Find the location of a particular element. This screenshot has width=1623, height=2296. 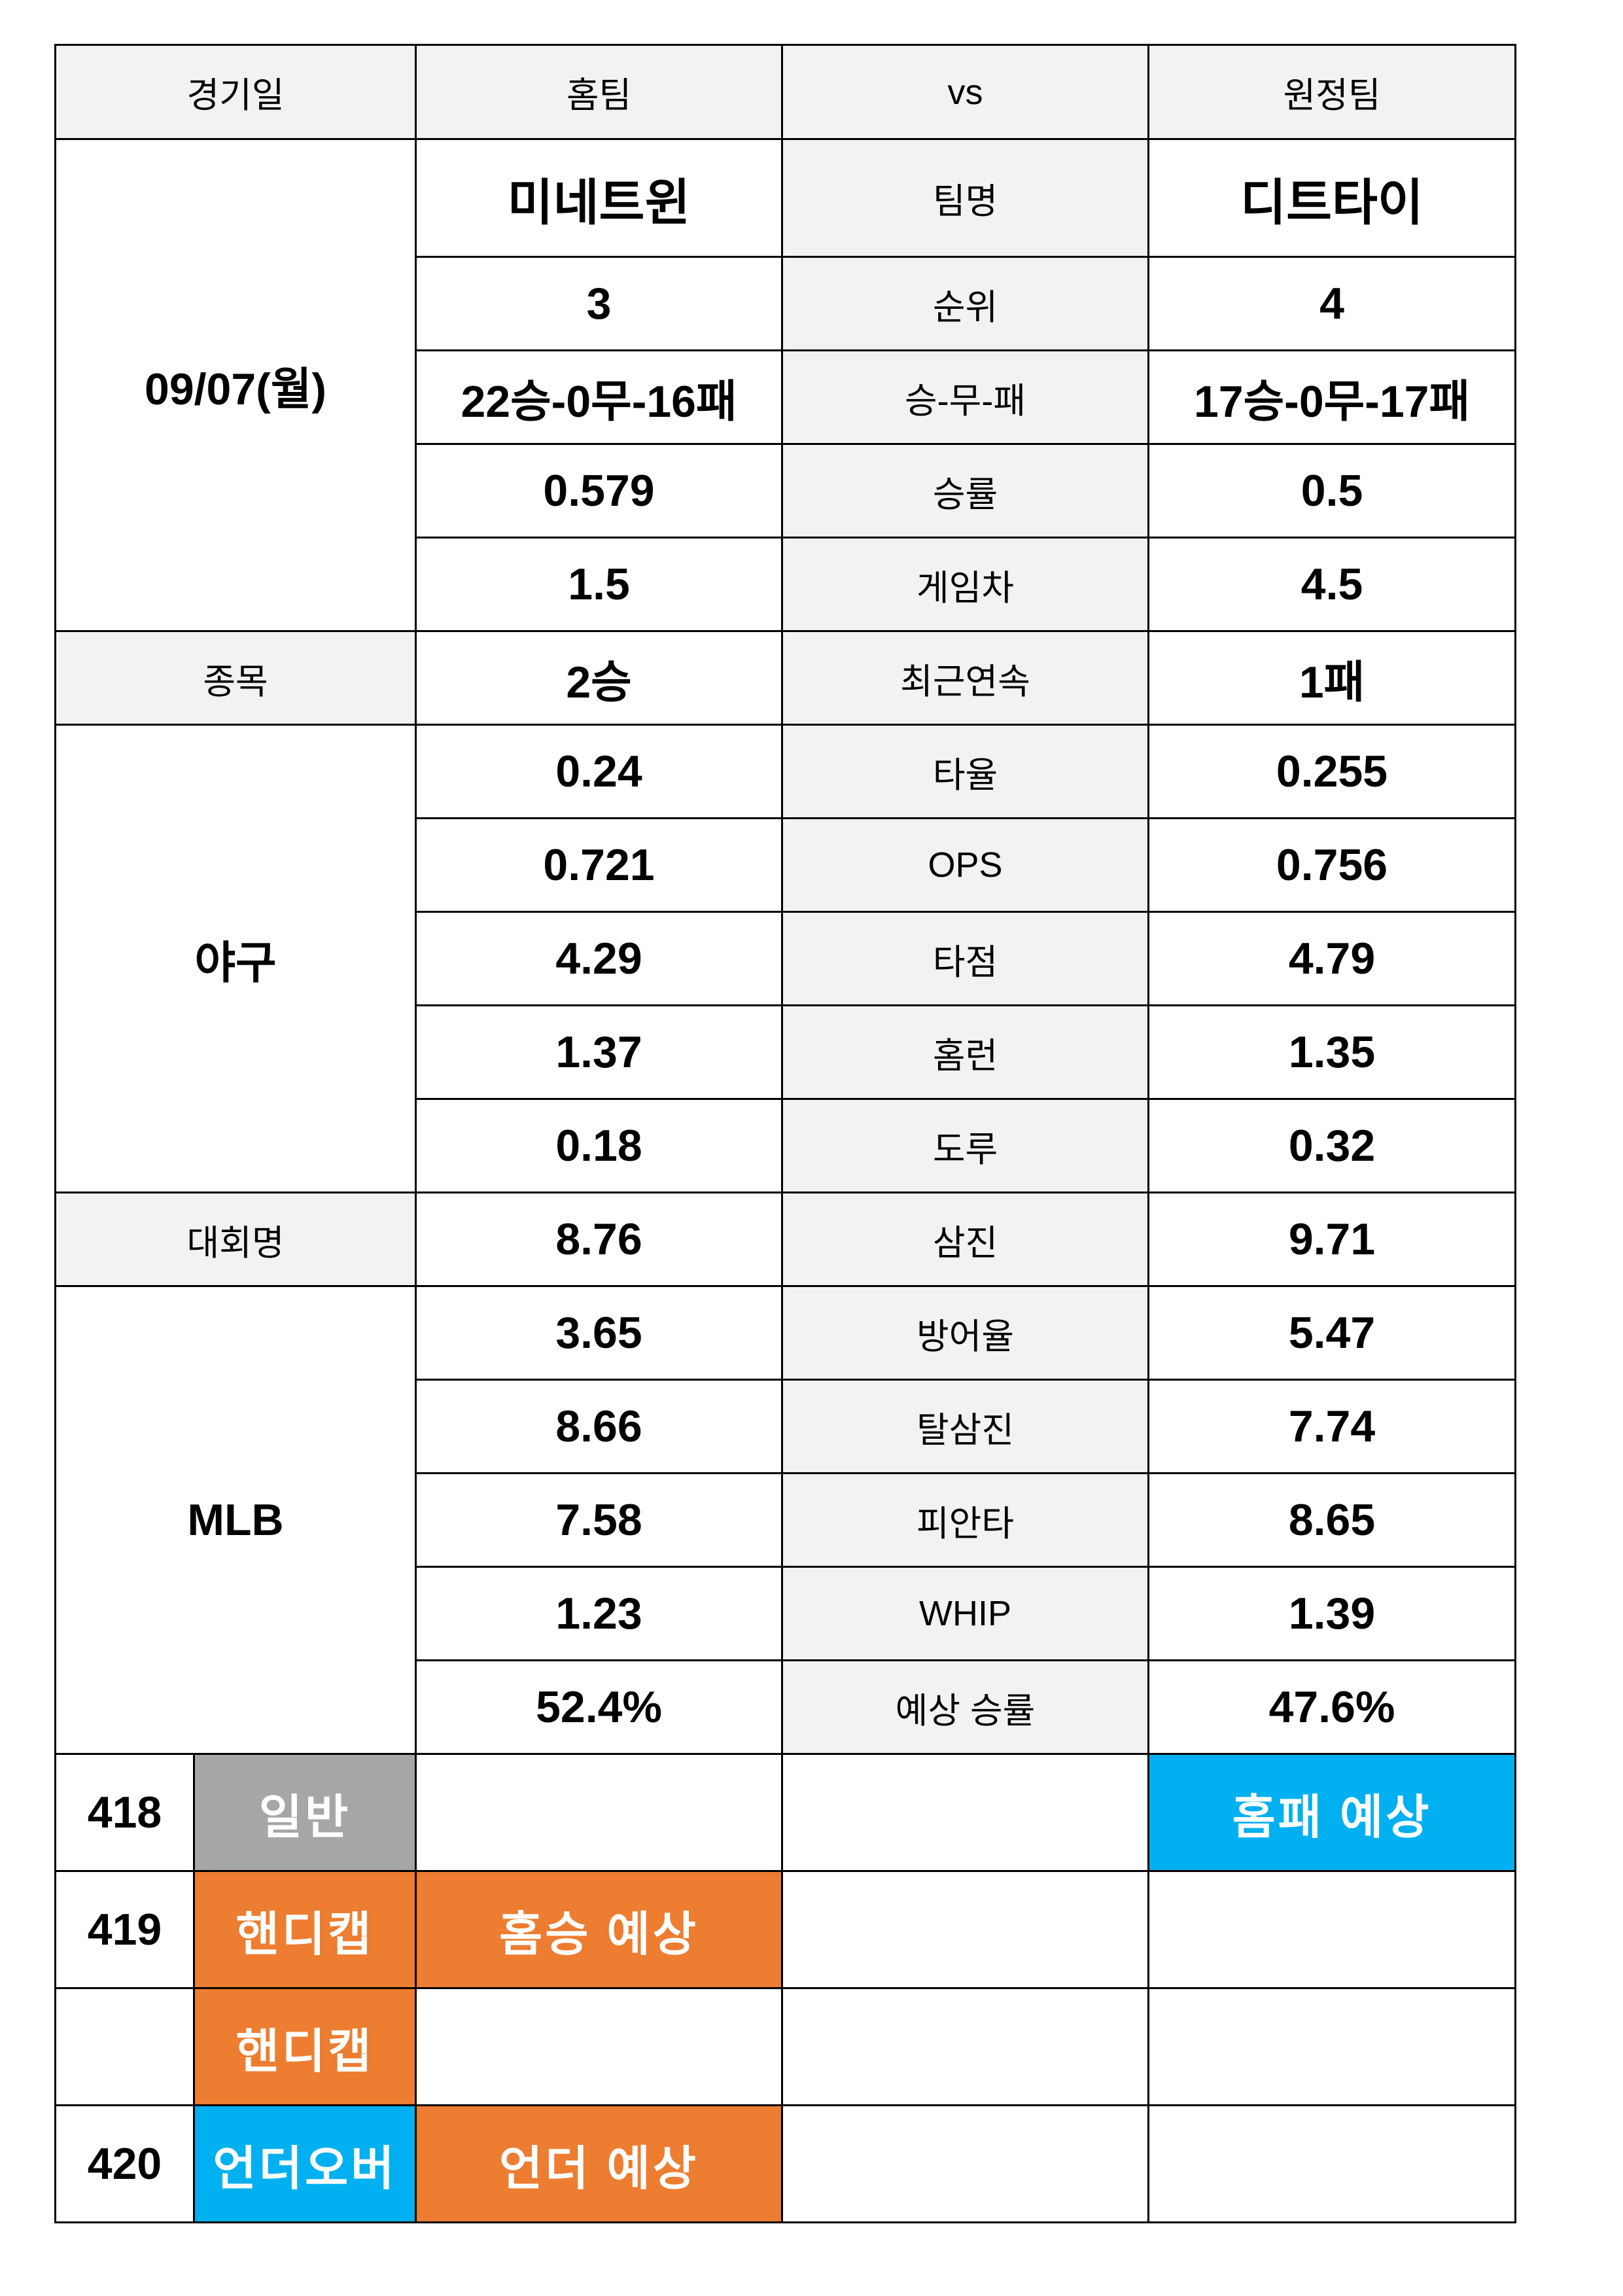

table-row: 4.29 타점 4.79 is located at coordinates (787, 959).